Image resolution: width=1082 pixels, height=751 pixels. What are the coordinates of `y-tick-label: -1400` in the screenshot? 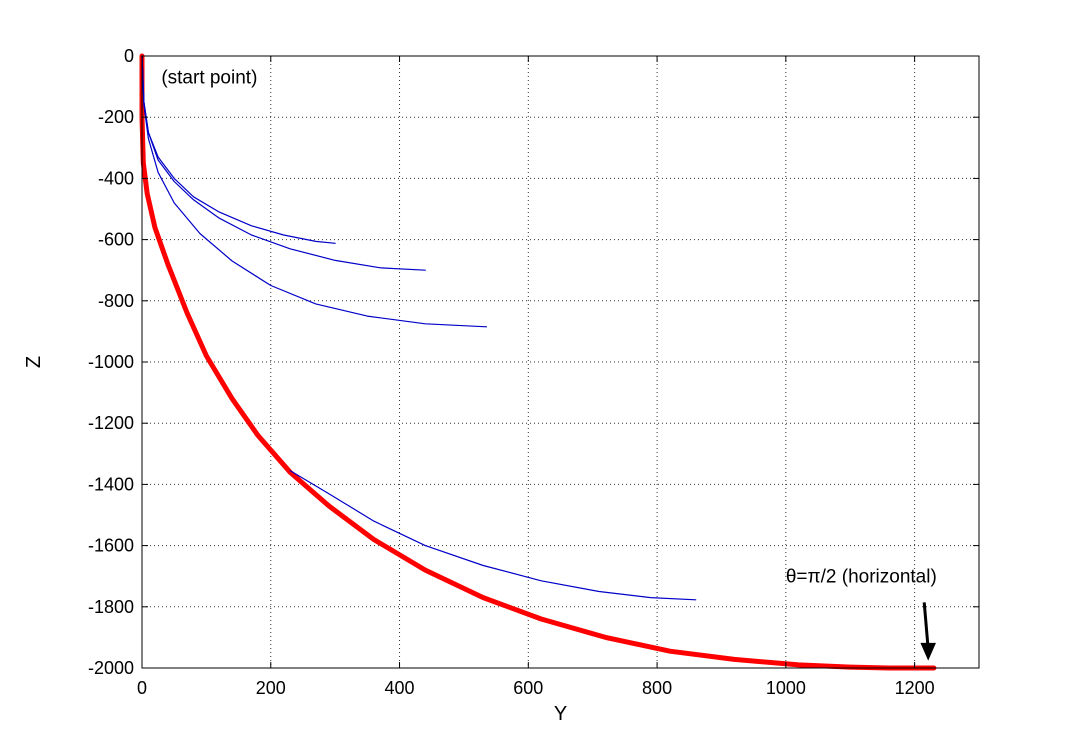 It's located at (111, 484).